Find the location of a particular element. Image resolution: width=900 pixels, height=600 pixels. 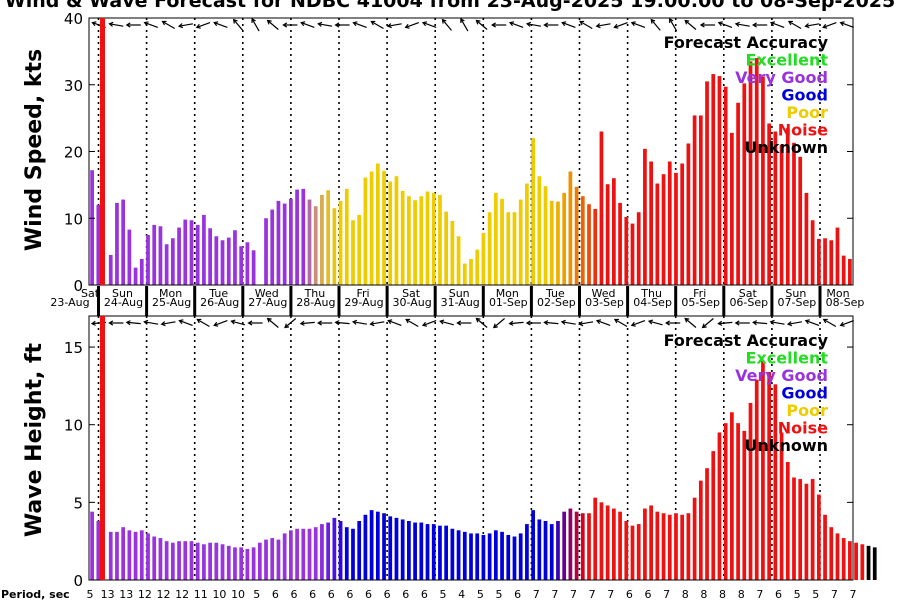

day-name-label: Wed is located at coordinates (604, 293).